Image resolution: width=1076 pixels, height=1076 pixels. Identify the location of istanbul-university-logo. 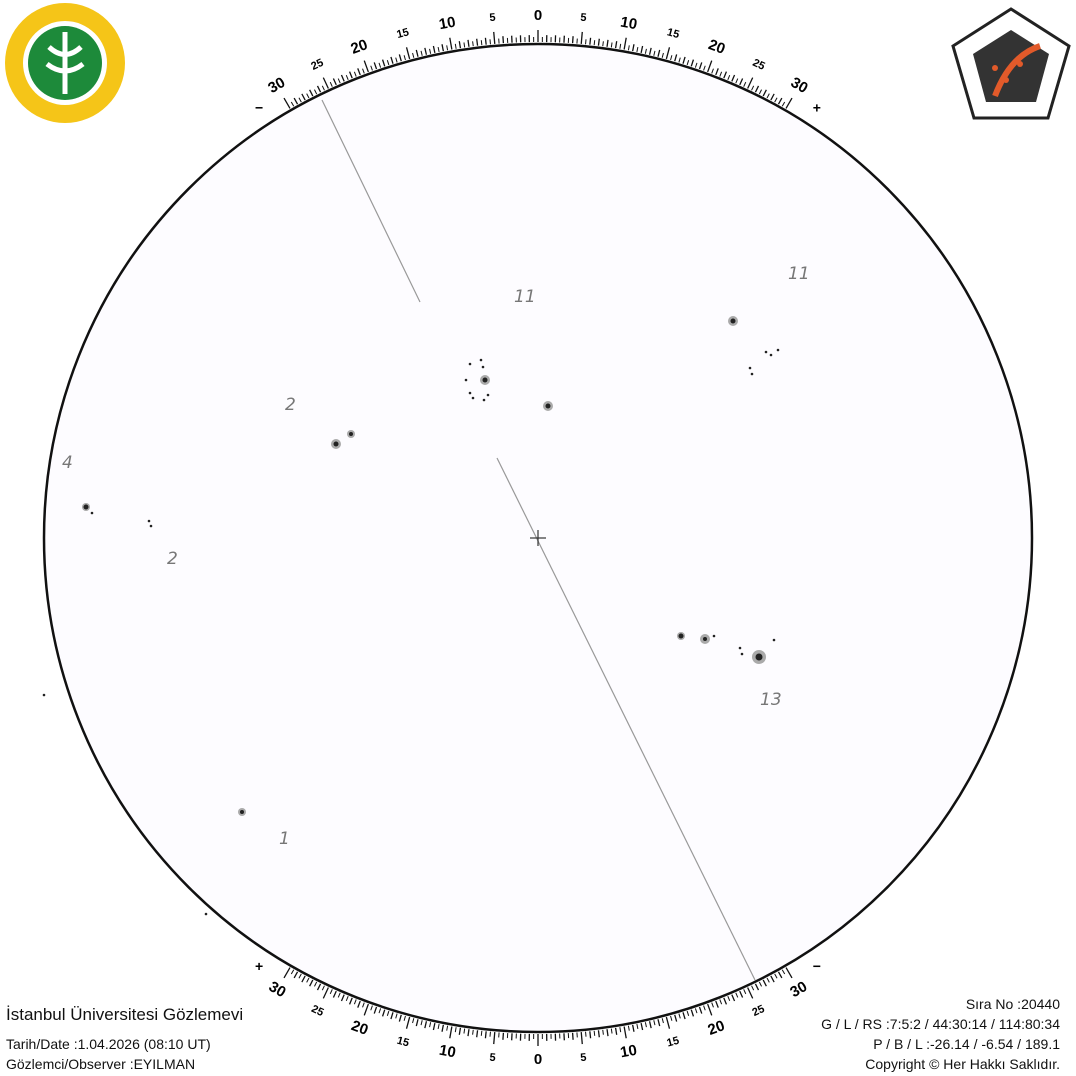
(65, 65).